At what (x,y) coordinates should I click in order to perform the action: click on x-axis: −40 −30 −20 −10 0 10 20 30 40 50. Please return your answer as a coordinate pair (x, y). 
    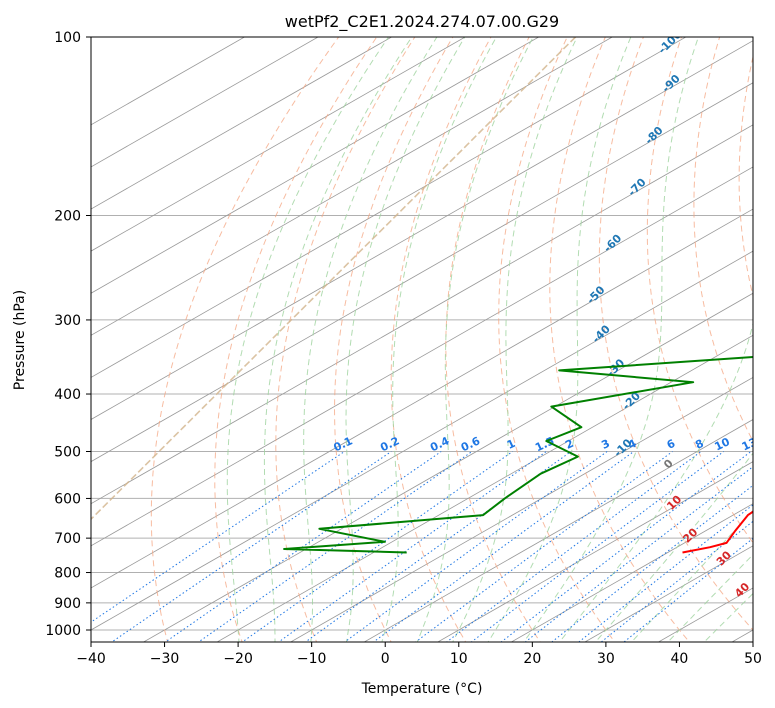
    Looking at the image, I should click on (419, 654).